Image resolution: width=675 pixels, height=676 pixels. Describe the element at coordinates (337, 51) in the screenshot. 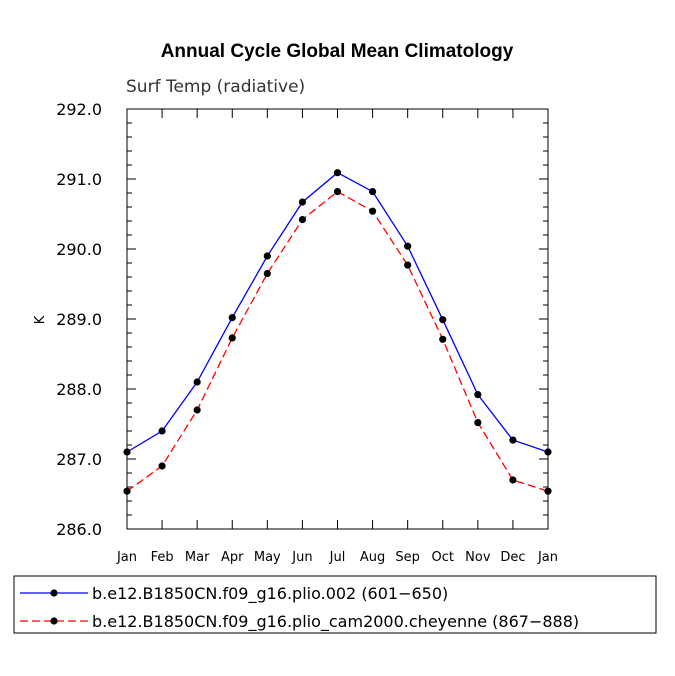

I see `chart-title: Annual Cycle Global Mean Climatology` at that location.